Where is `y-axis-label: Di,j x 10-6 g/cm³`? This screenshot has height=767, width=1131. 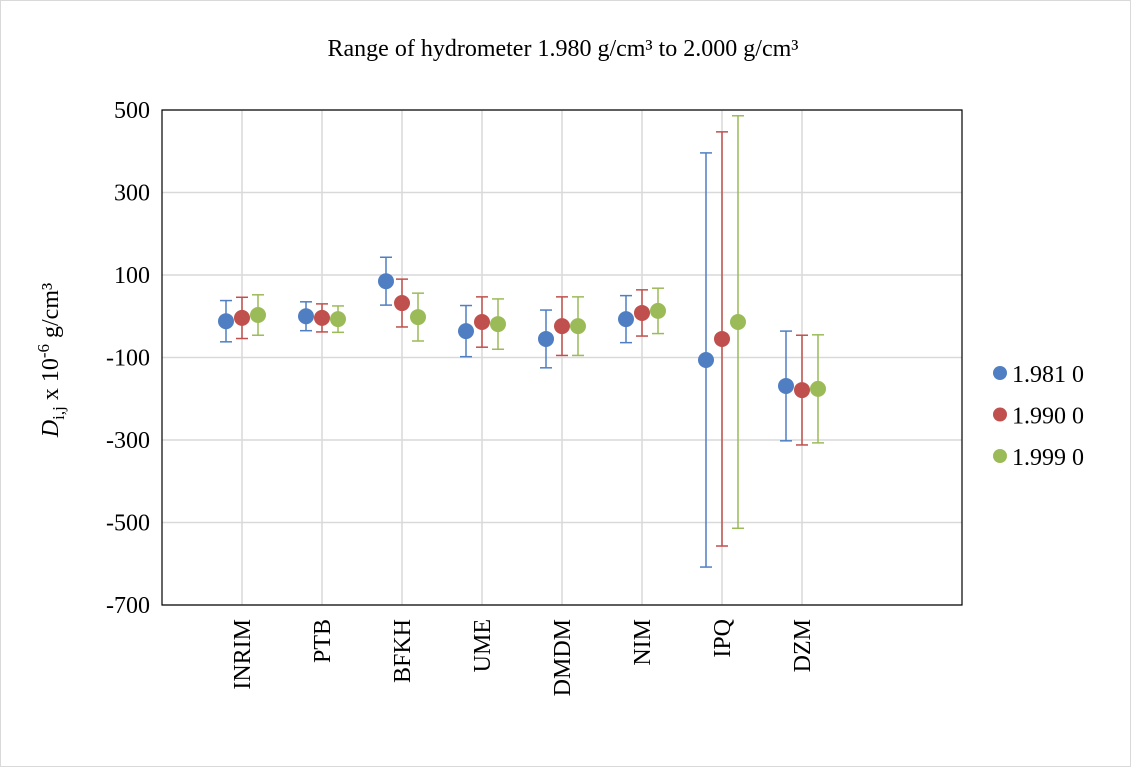 y-axis-label: Di,j x 10-6 g/cm³ is located at coordinates (51, 360).